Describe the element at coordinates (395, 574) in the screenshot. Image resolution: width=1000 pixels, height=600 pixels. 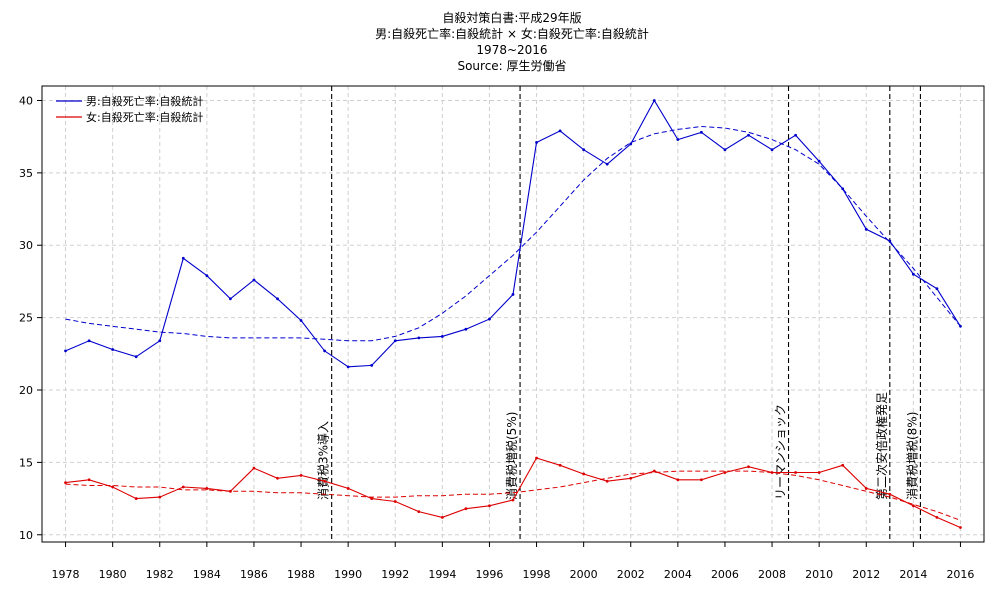
I see `x-tick-label: 1992` at that location.